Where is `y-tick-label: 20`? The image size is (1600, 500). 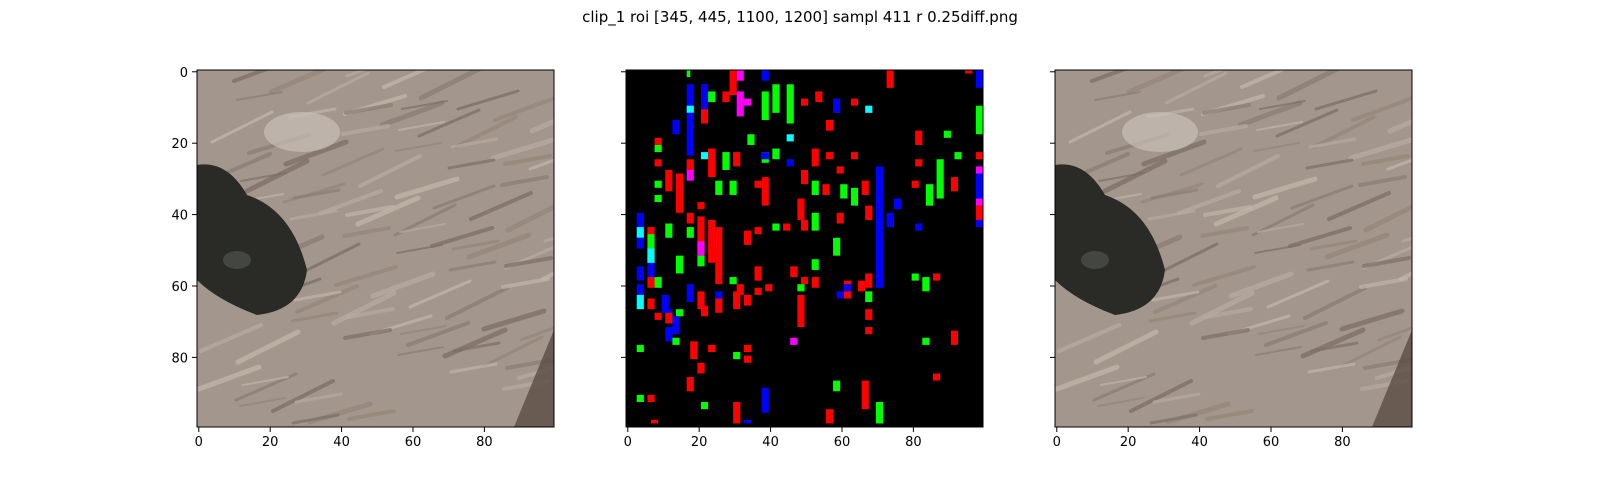 y-tick-label: 20 is located at coordinates (179, 144).